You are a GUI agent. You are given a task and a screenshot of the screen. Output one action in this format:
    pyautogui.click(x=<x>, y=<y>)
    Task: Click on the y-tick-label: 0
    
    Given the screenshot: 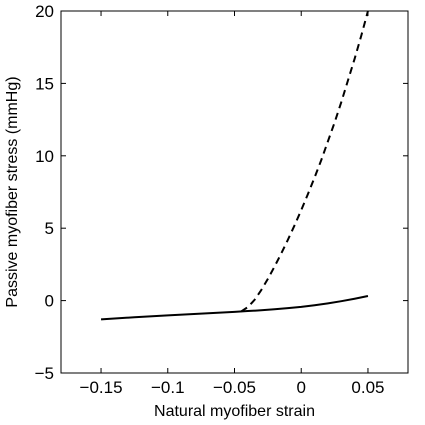 What is the action you would take?
    pyautogui.click(x=49, y=301)
    